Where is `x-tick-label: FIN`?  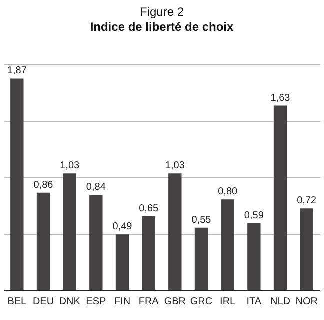 x-tick-label: FIN is located at coordinates (122, 302).